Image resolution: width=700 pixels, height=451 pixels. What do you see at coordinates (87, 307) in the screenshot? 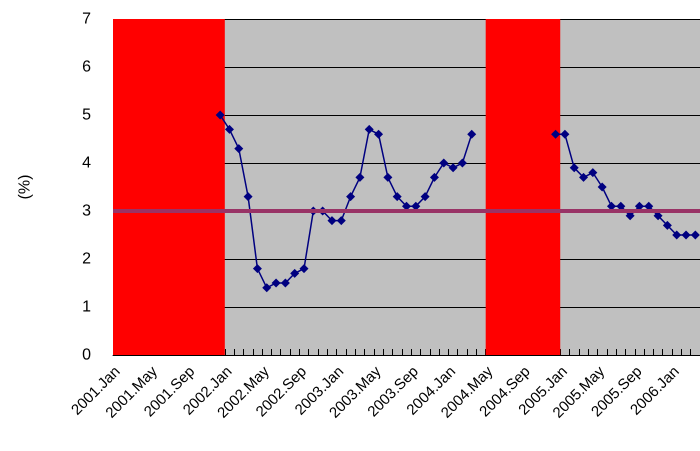
I see `y-tick-label: 1` at bounding box center [87, 307].